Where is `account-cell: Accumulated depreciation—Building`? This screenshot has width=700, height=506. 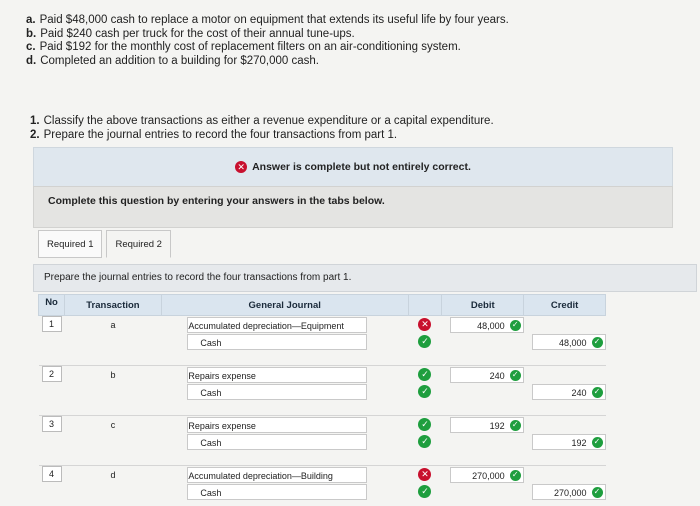
account-cell: Accumulated depreciation—Building is located at coordinates (284, 475).